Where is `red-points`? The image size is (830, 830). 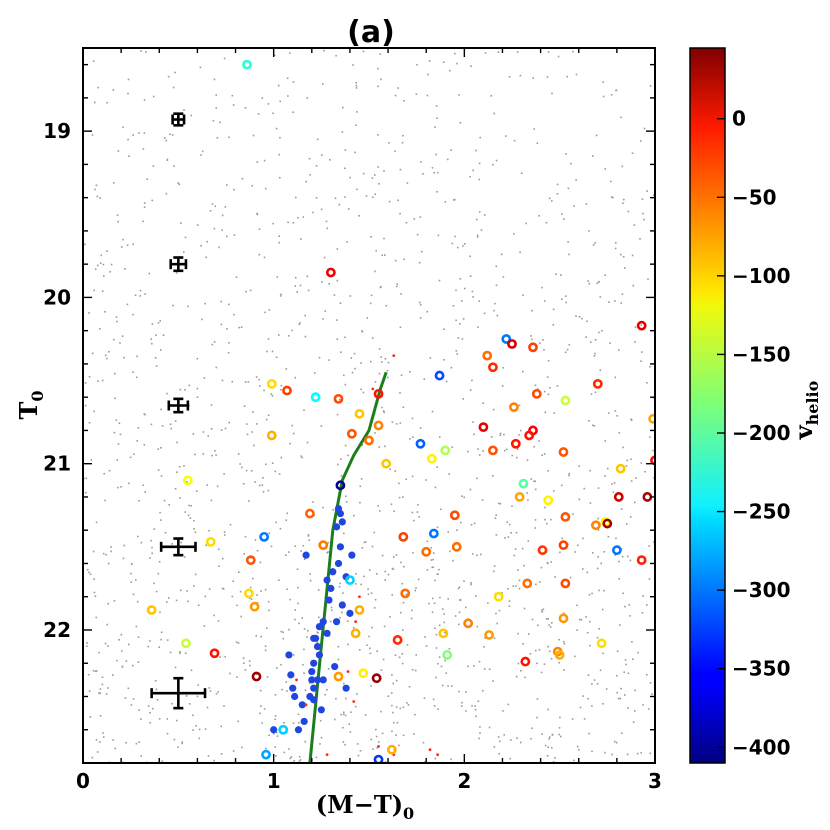
red-points is located at coordinates (367, 555).